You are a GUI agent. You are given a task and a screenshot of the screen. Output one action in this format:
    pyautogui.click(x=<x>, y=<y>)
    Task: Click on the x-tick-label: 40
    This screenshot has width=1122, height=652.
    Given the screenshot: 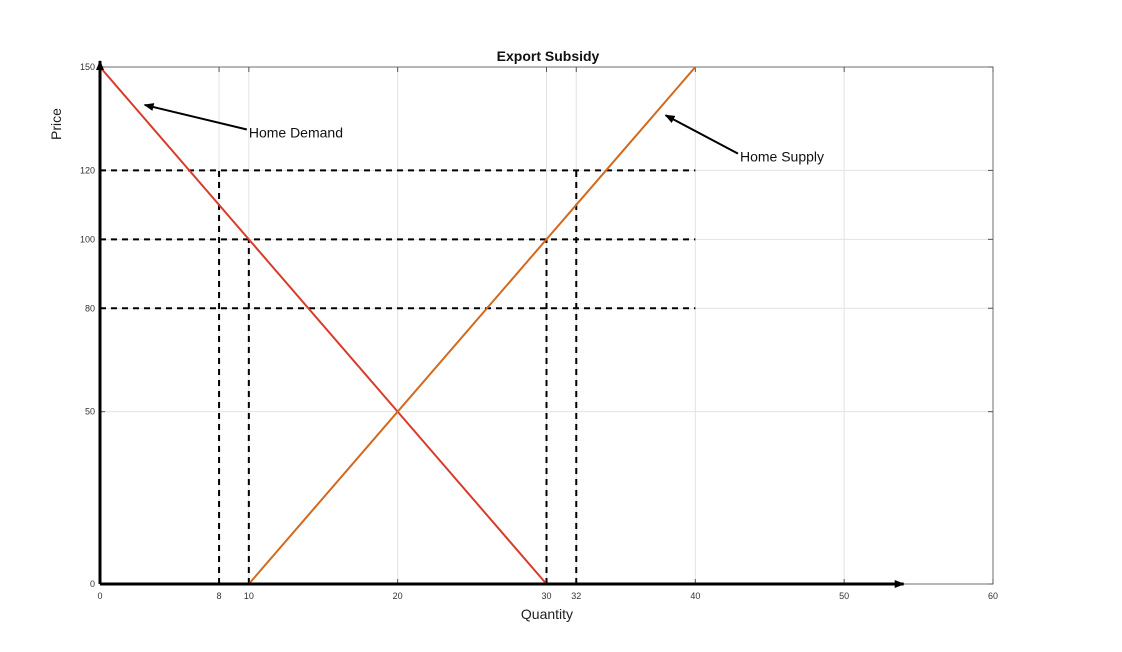 What is the action you would take?
    pyautogui.click(x=695, y=596)
    